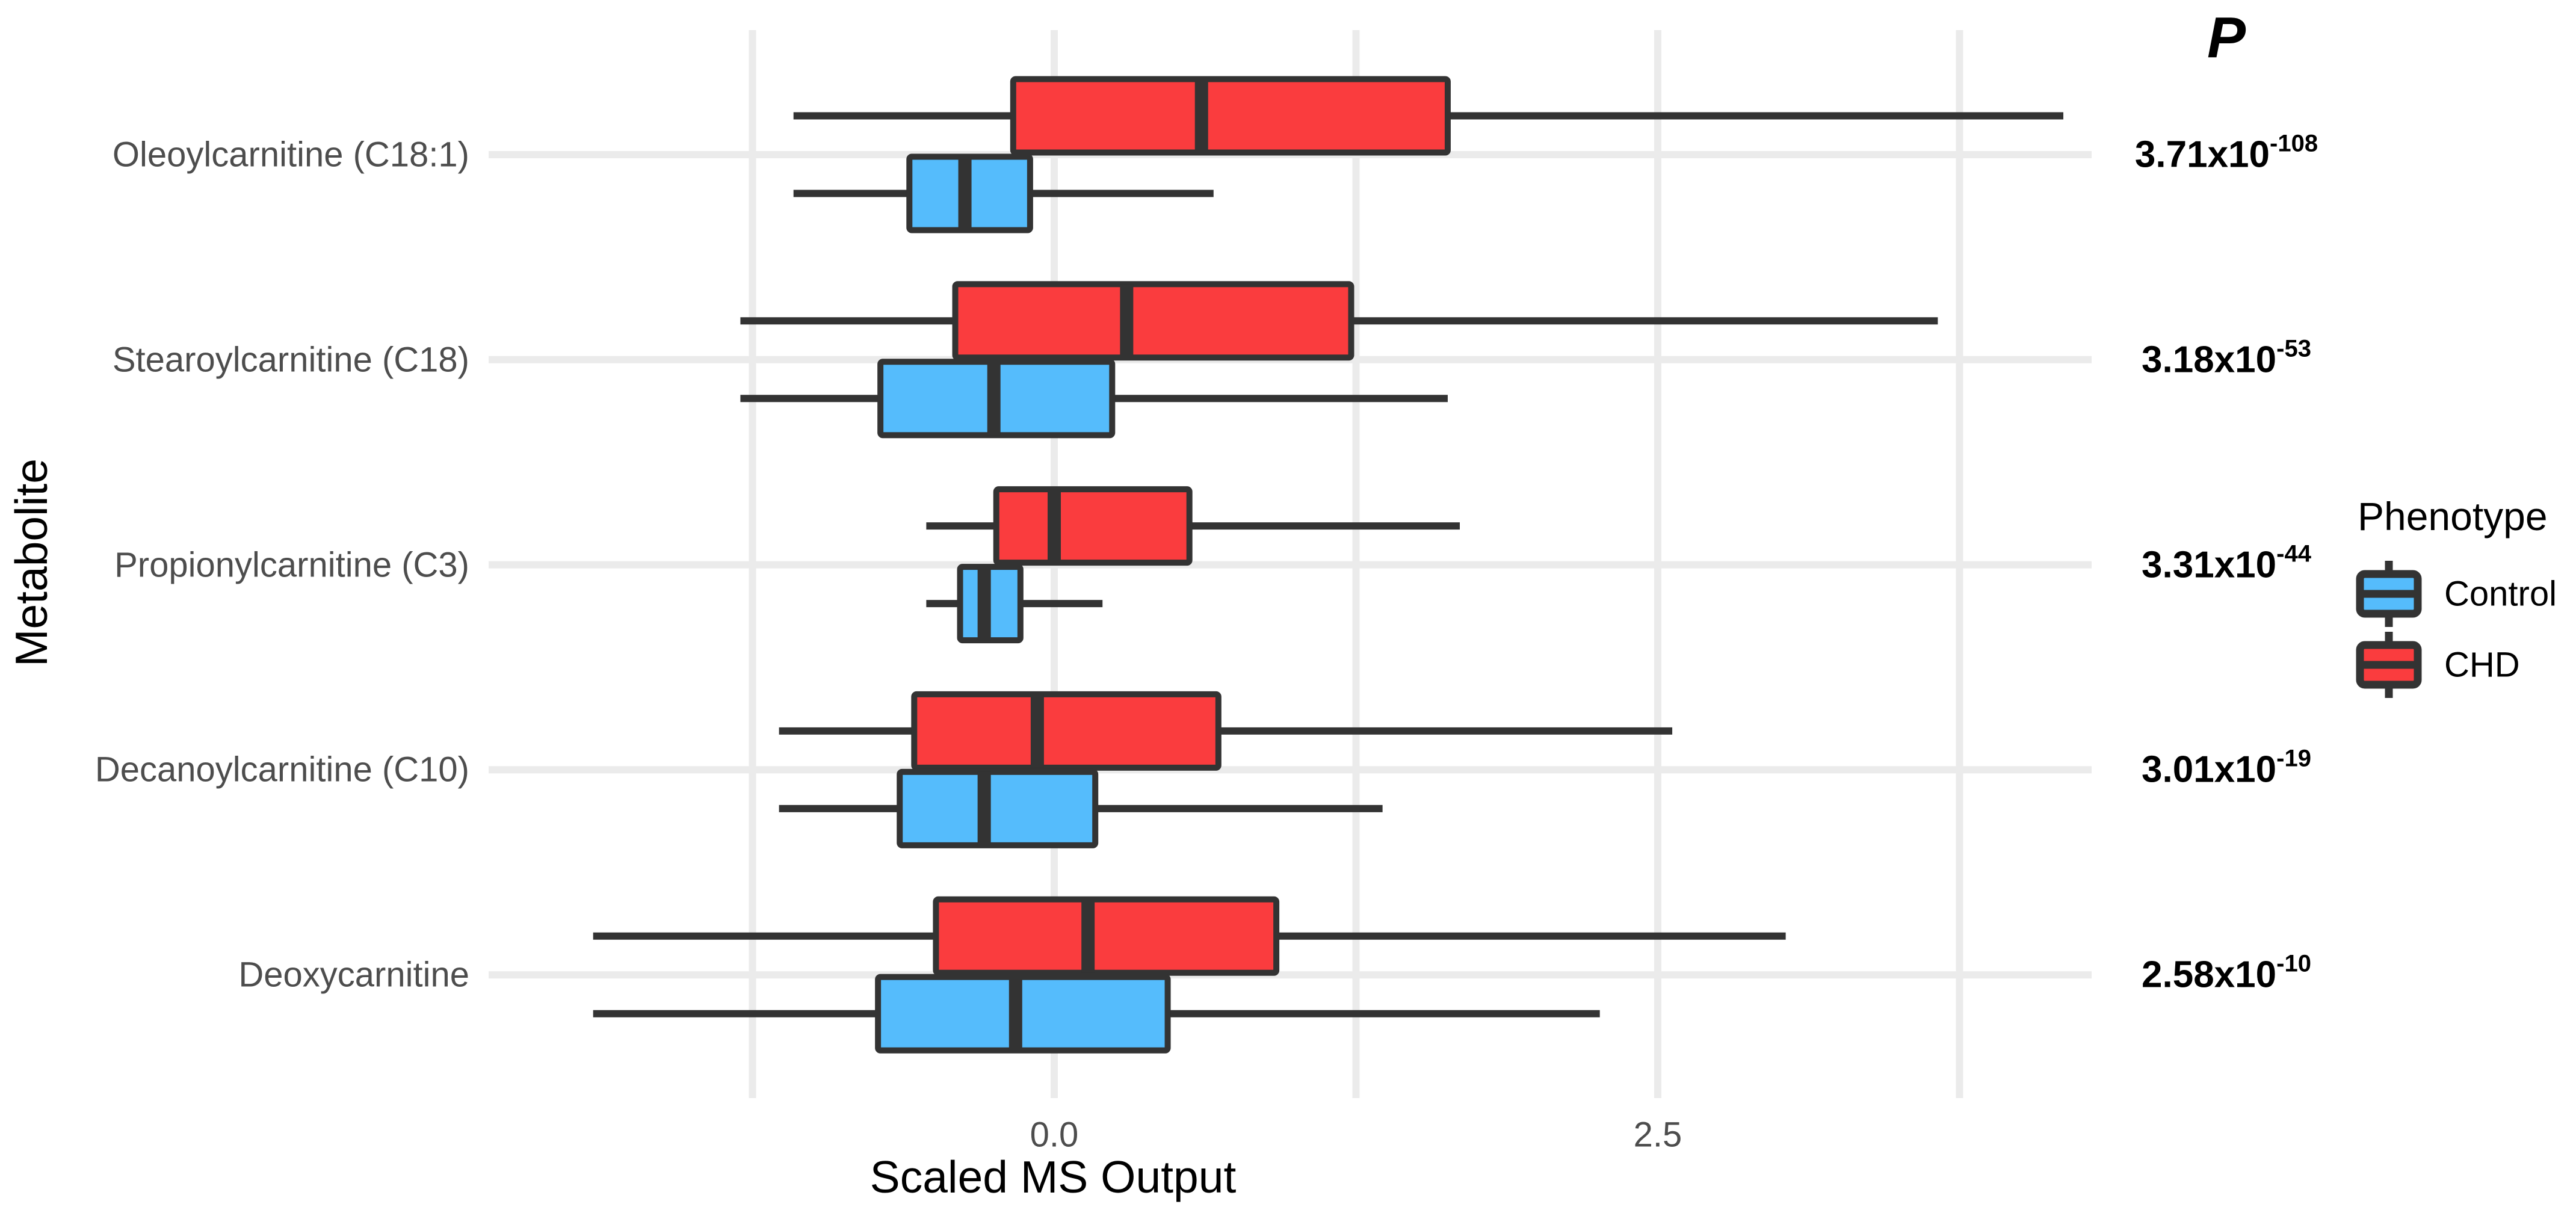 The image size is (2576, 1210). I want to click on p-value-base: 2.58x10, so click(2209, 975).